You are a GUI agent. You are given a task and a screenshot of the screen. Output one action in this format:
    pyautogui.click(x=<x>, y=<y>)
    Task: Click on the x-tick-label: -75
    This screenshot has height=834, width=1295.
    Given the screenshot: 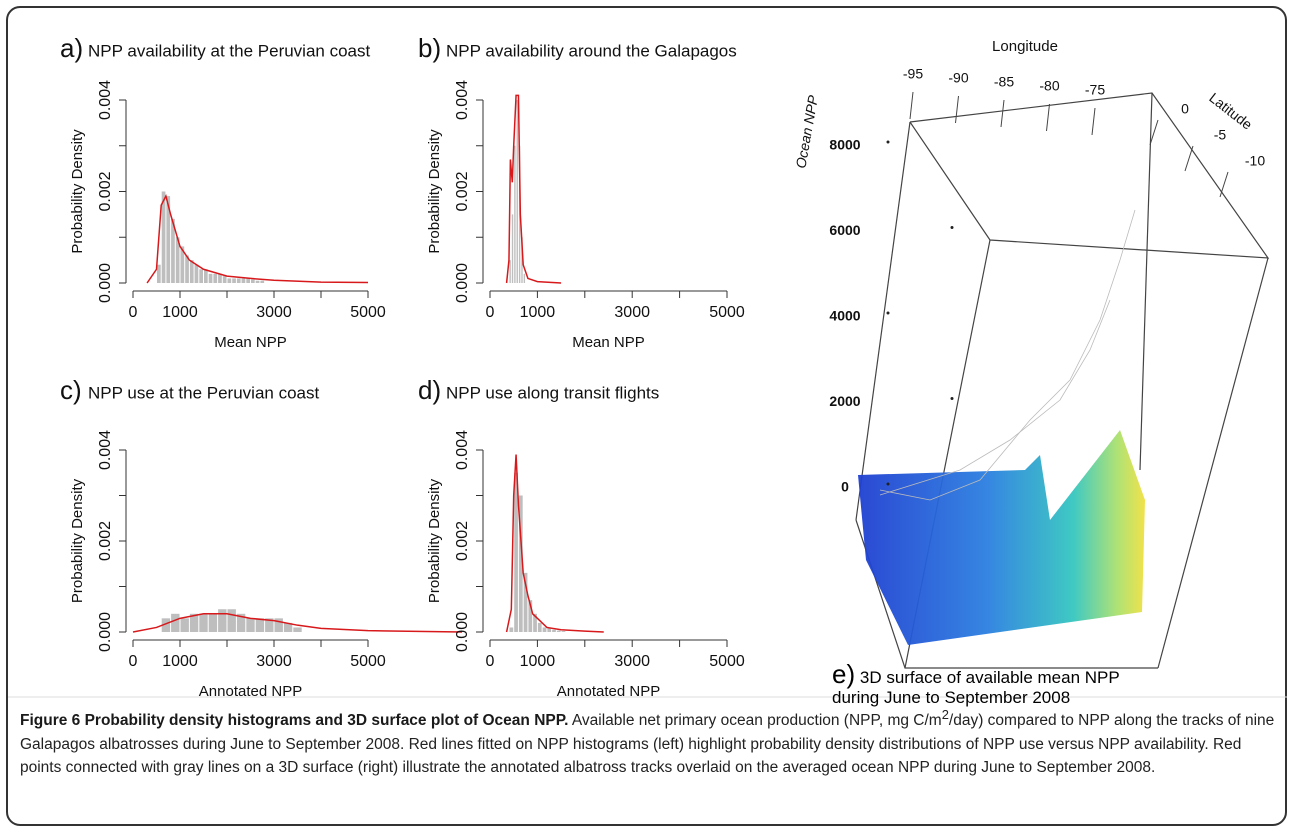 What is the action you would take?
    pyautogui.click(x=1095, y=90)
    